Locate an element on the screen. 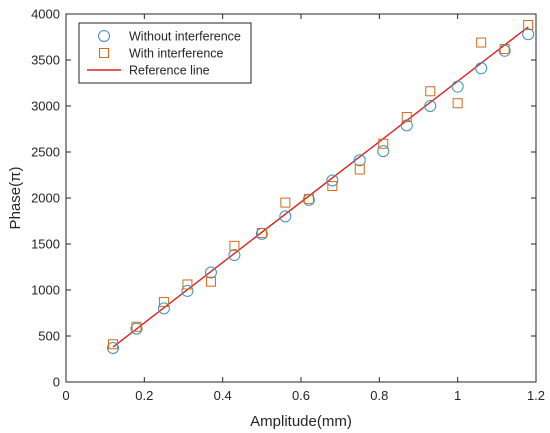  x-tick-label: 0.2 is located at coordinates (144, 395).